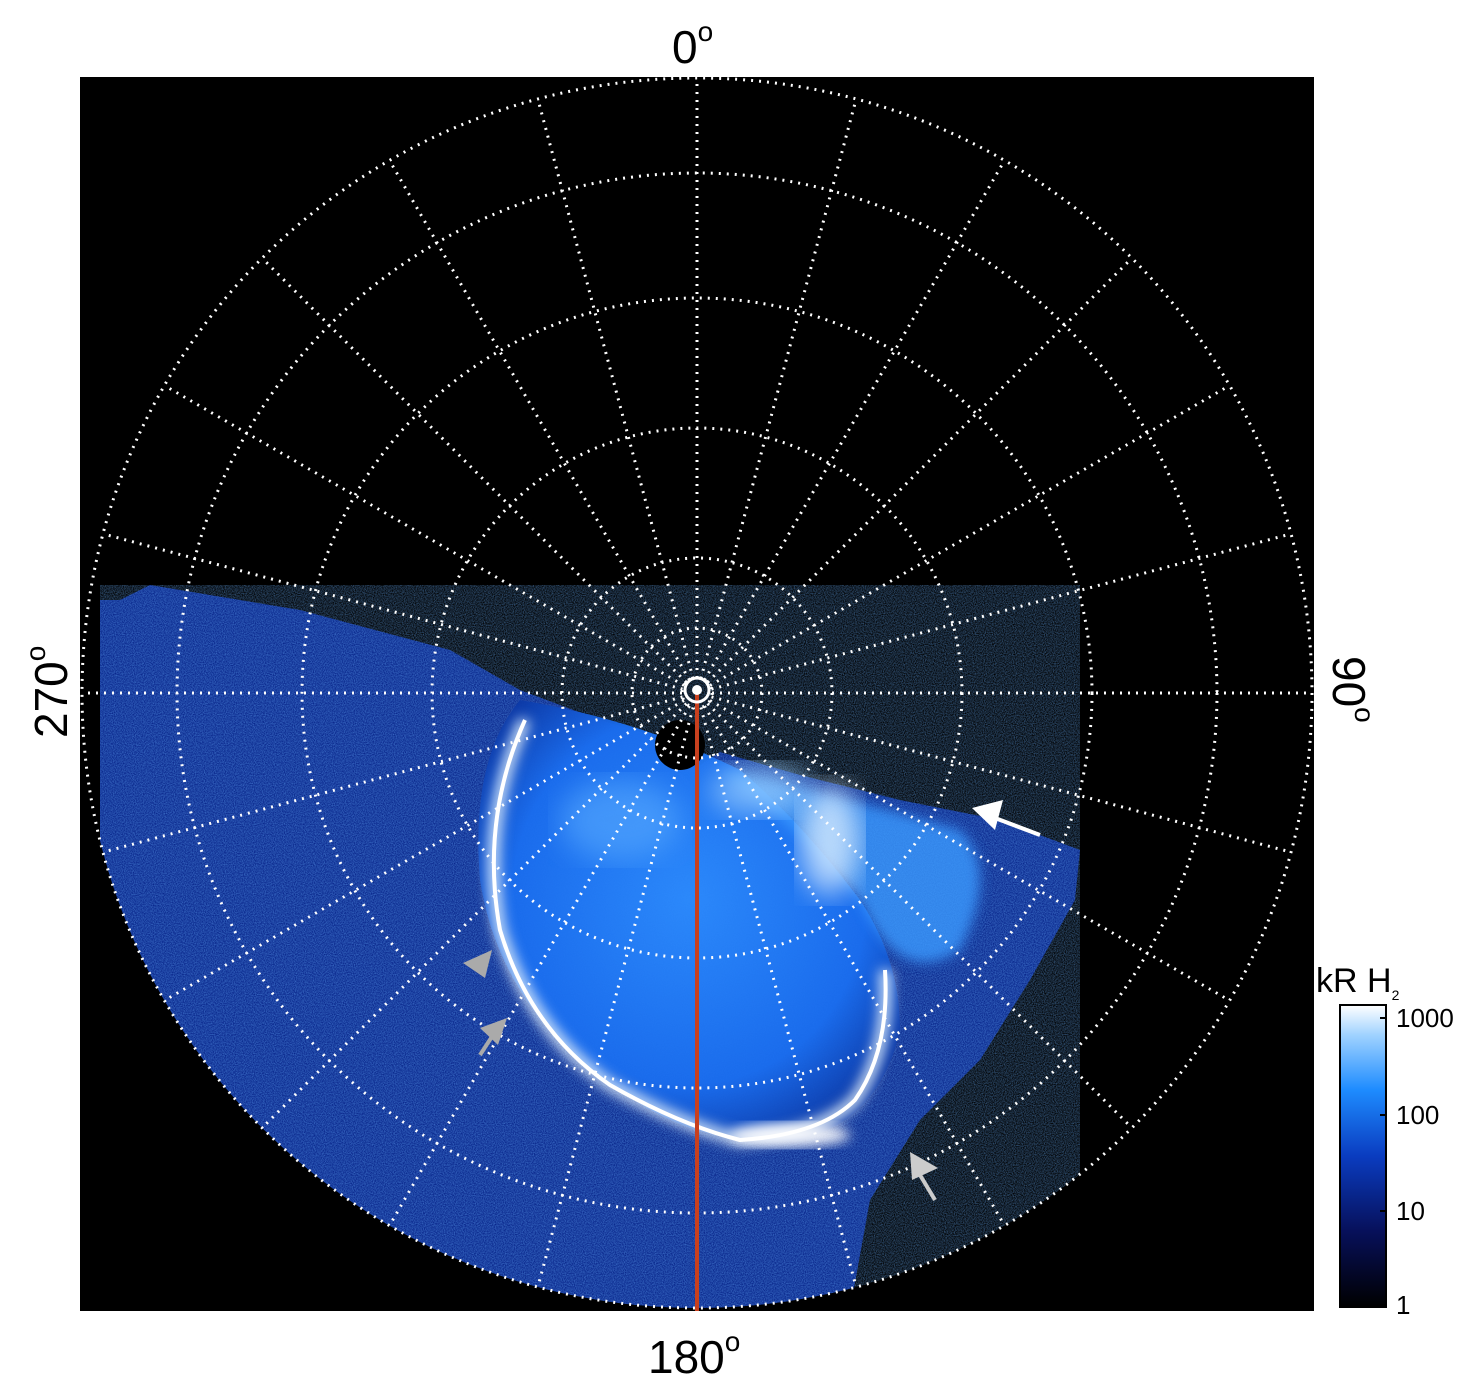 The width and height of the screenshot is (1481, 1386). I want to click on longitude-label-right: 90o, so click(1351, 689).